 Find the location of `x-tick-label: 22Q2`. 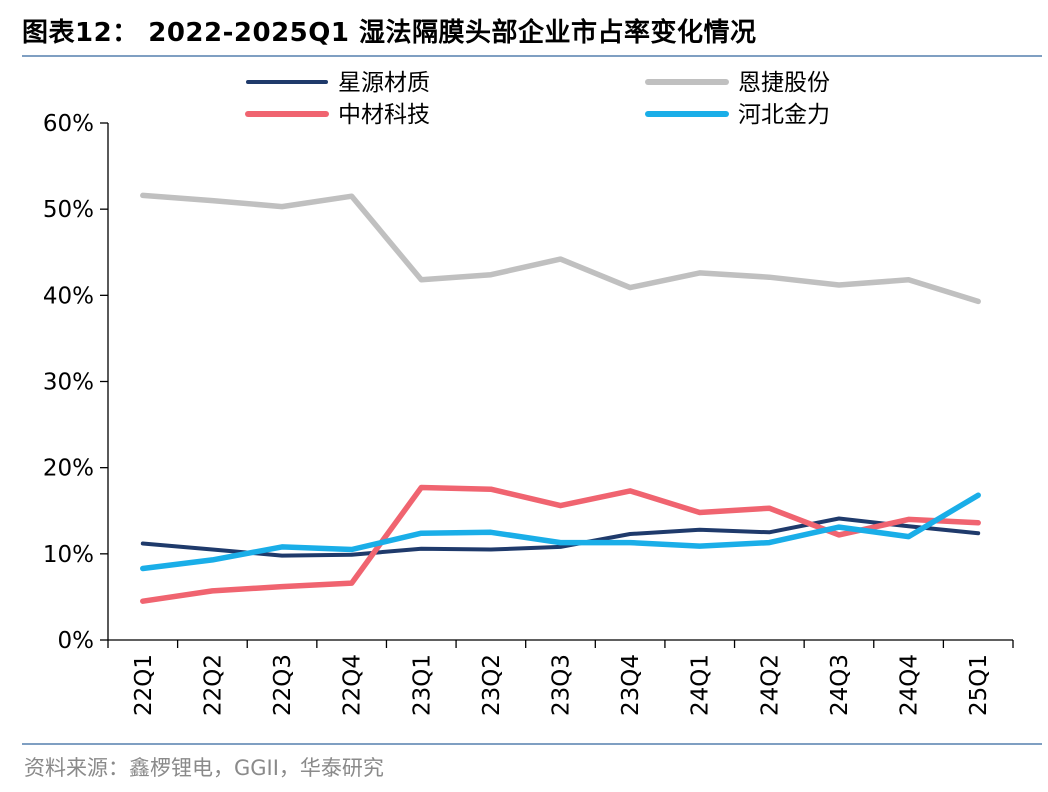

x-tick-label: 22Q2 is located at coordinates (213, 685).